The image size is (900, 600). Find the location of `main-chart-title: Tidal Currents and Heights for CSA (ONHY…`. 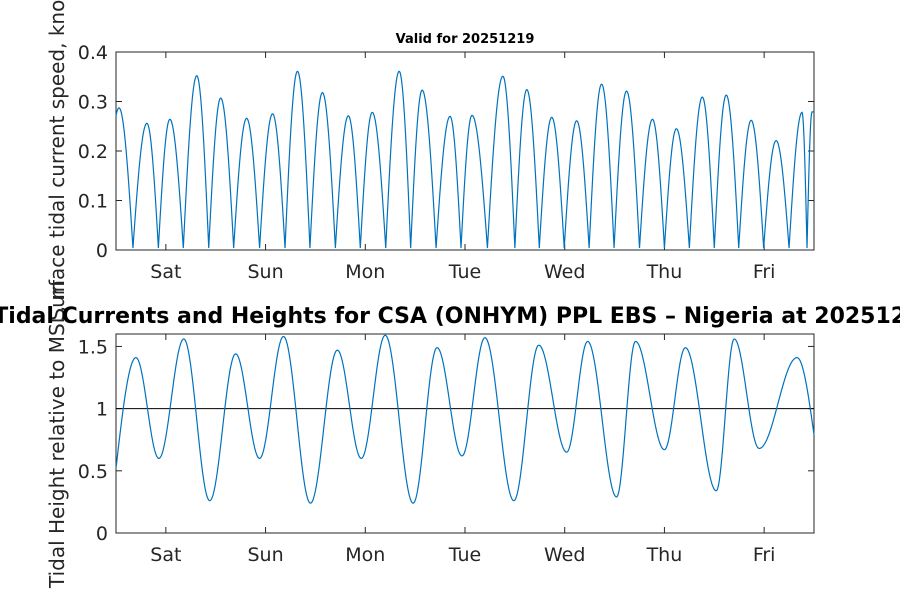

main-chart-title: Tidal Currents and Heights for CSA (ONHY… is located at coordinates (450, 316).